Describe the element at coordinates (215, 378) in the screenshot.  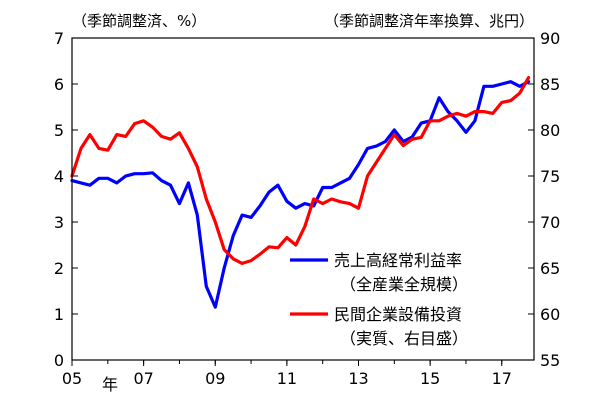
I see `x-tick-label: 09` at that location.